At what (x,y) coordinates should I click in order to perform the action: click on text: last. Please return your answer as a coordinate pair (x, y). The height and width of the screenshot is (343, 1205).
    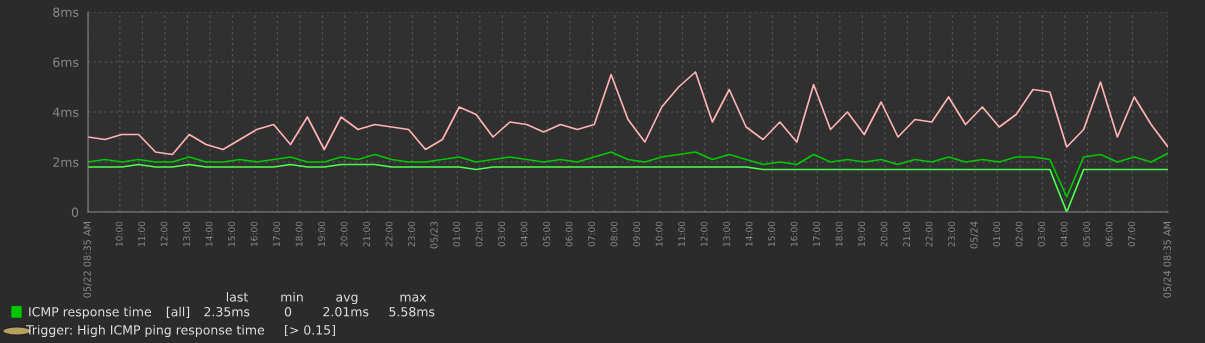
    Looking at the image, I should click on (237, 297).